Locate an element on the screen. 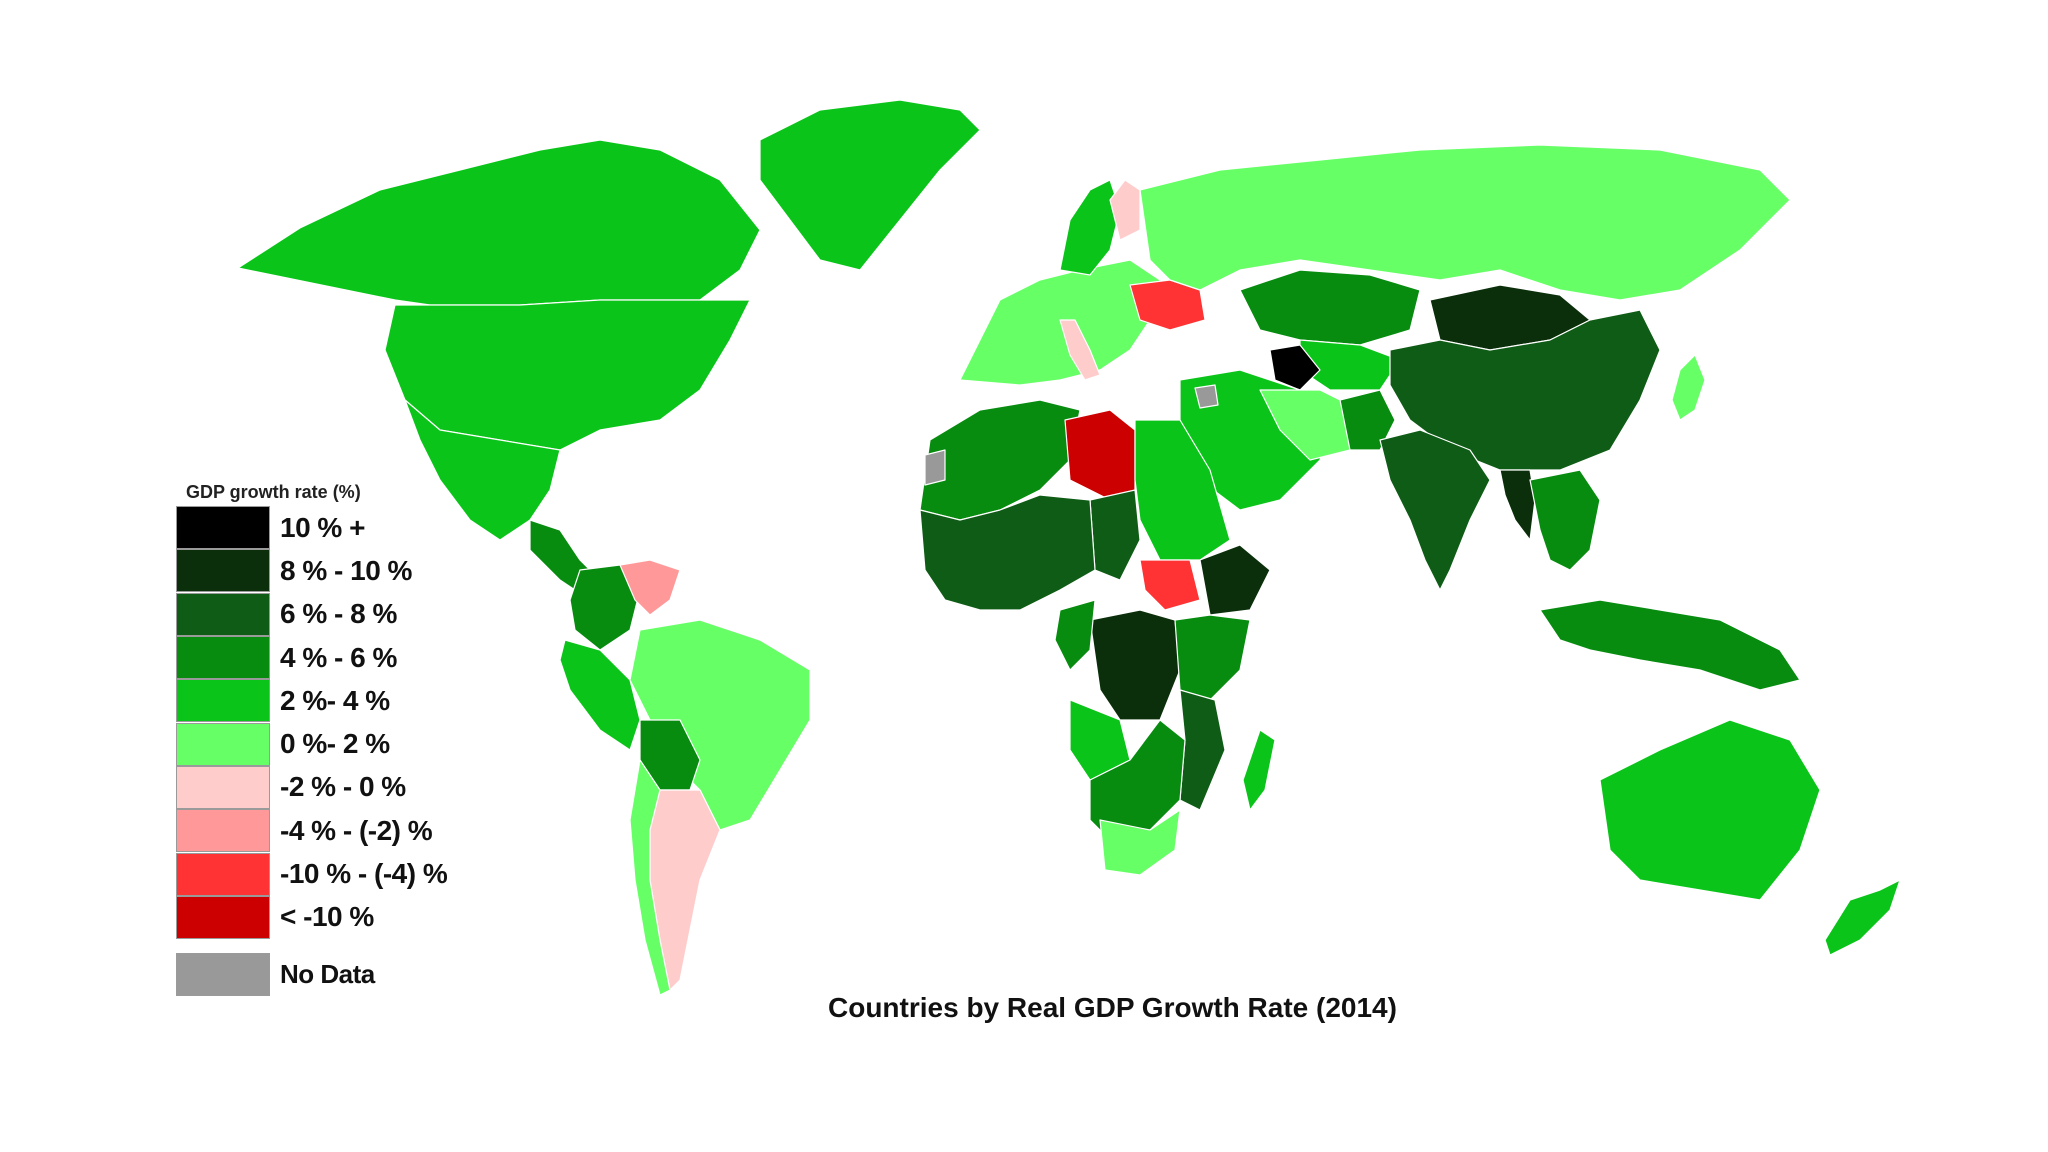 The height and width of the screenshot is (1152, 2048). region-russia is located at coordinates (1465, 222).